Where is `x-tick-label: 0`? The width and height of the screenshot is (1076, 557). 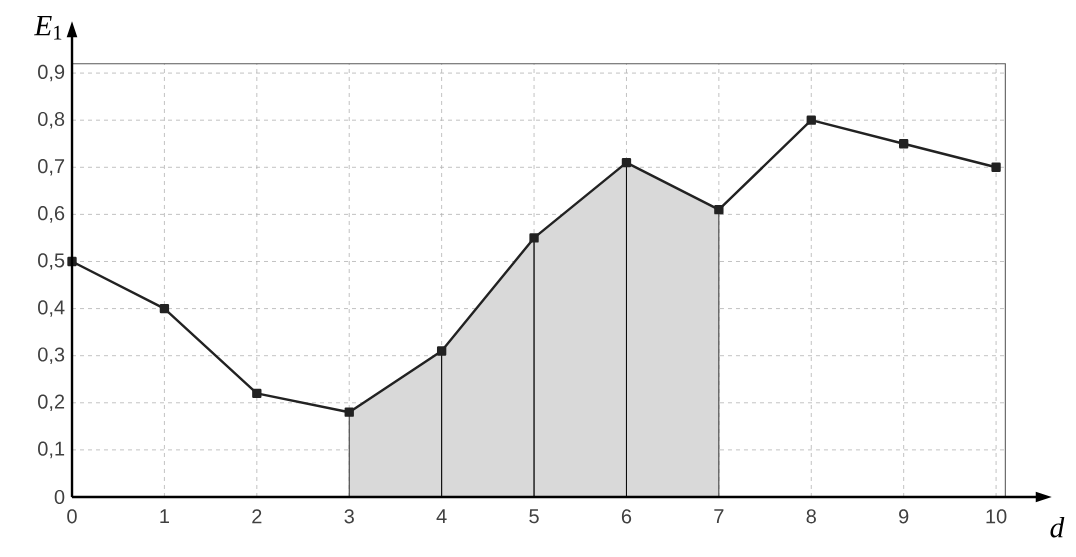
x-tick-label: 0 is located at coordinates (72, 516).